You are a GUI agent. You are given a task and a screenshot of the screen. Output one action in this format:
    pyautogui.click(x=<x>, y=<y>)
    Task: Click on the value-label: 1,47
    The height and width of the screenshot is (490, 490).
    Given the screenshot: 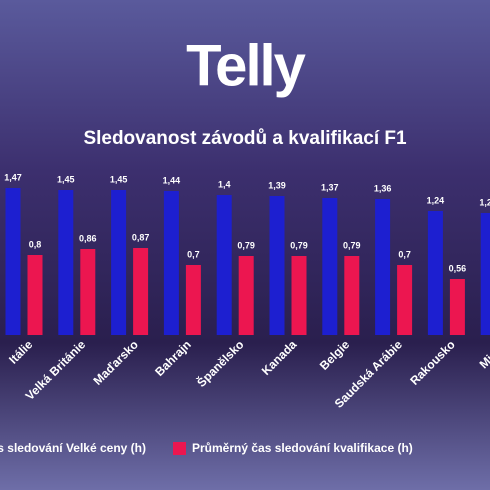 What is the action you would take?
    pyautogui.click(x=13, y=177)
    